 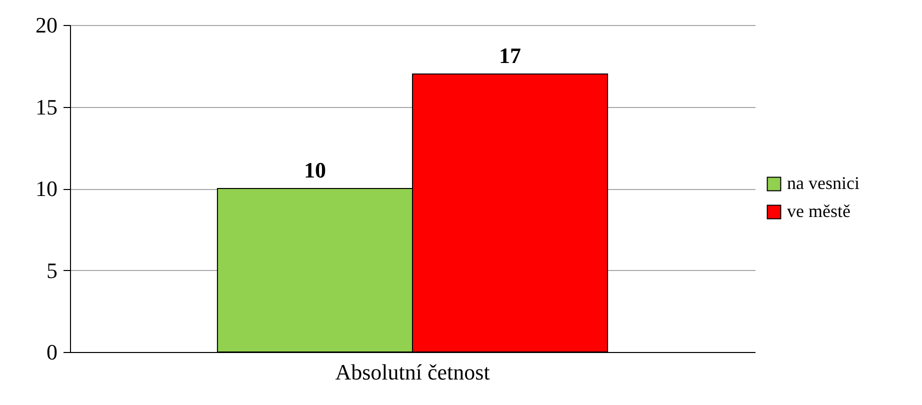 I want to click on y-tick-label: 15, so click(x=47, y=107).